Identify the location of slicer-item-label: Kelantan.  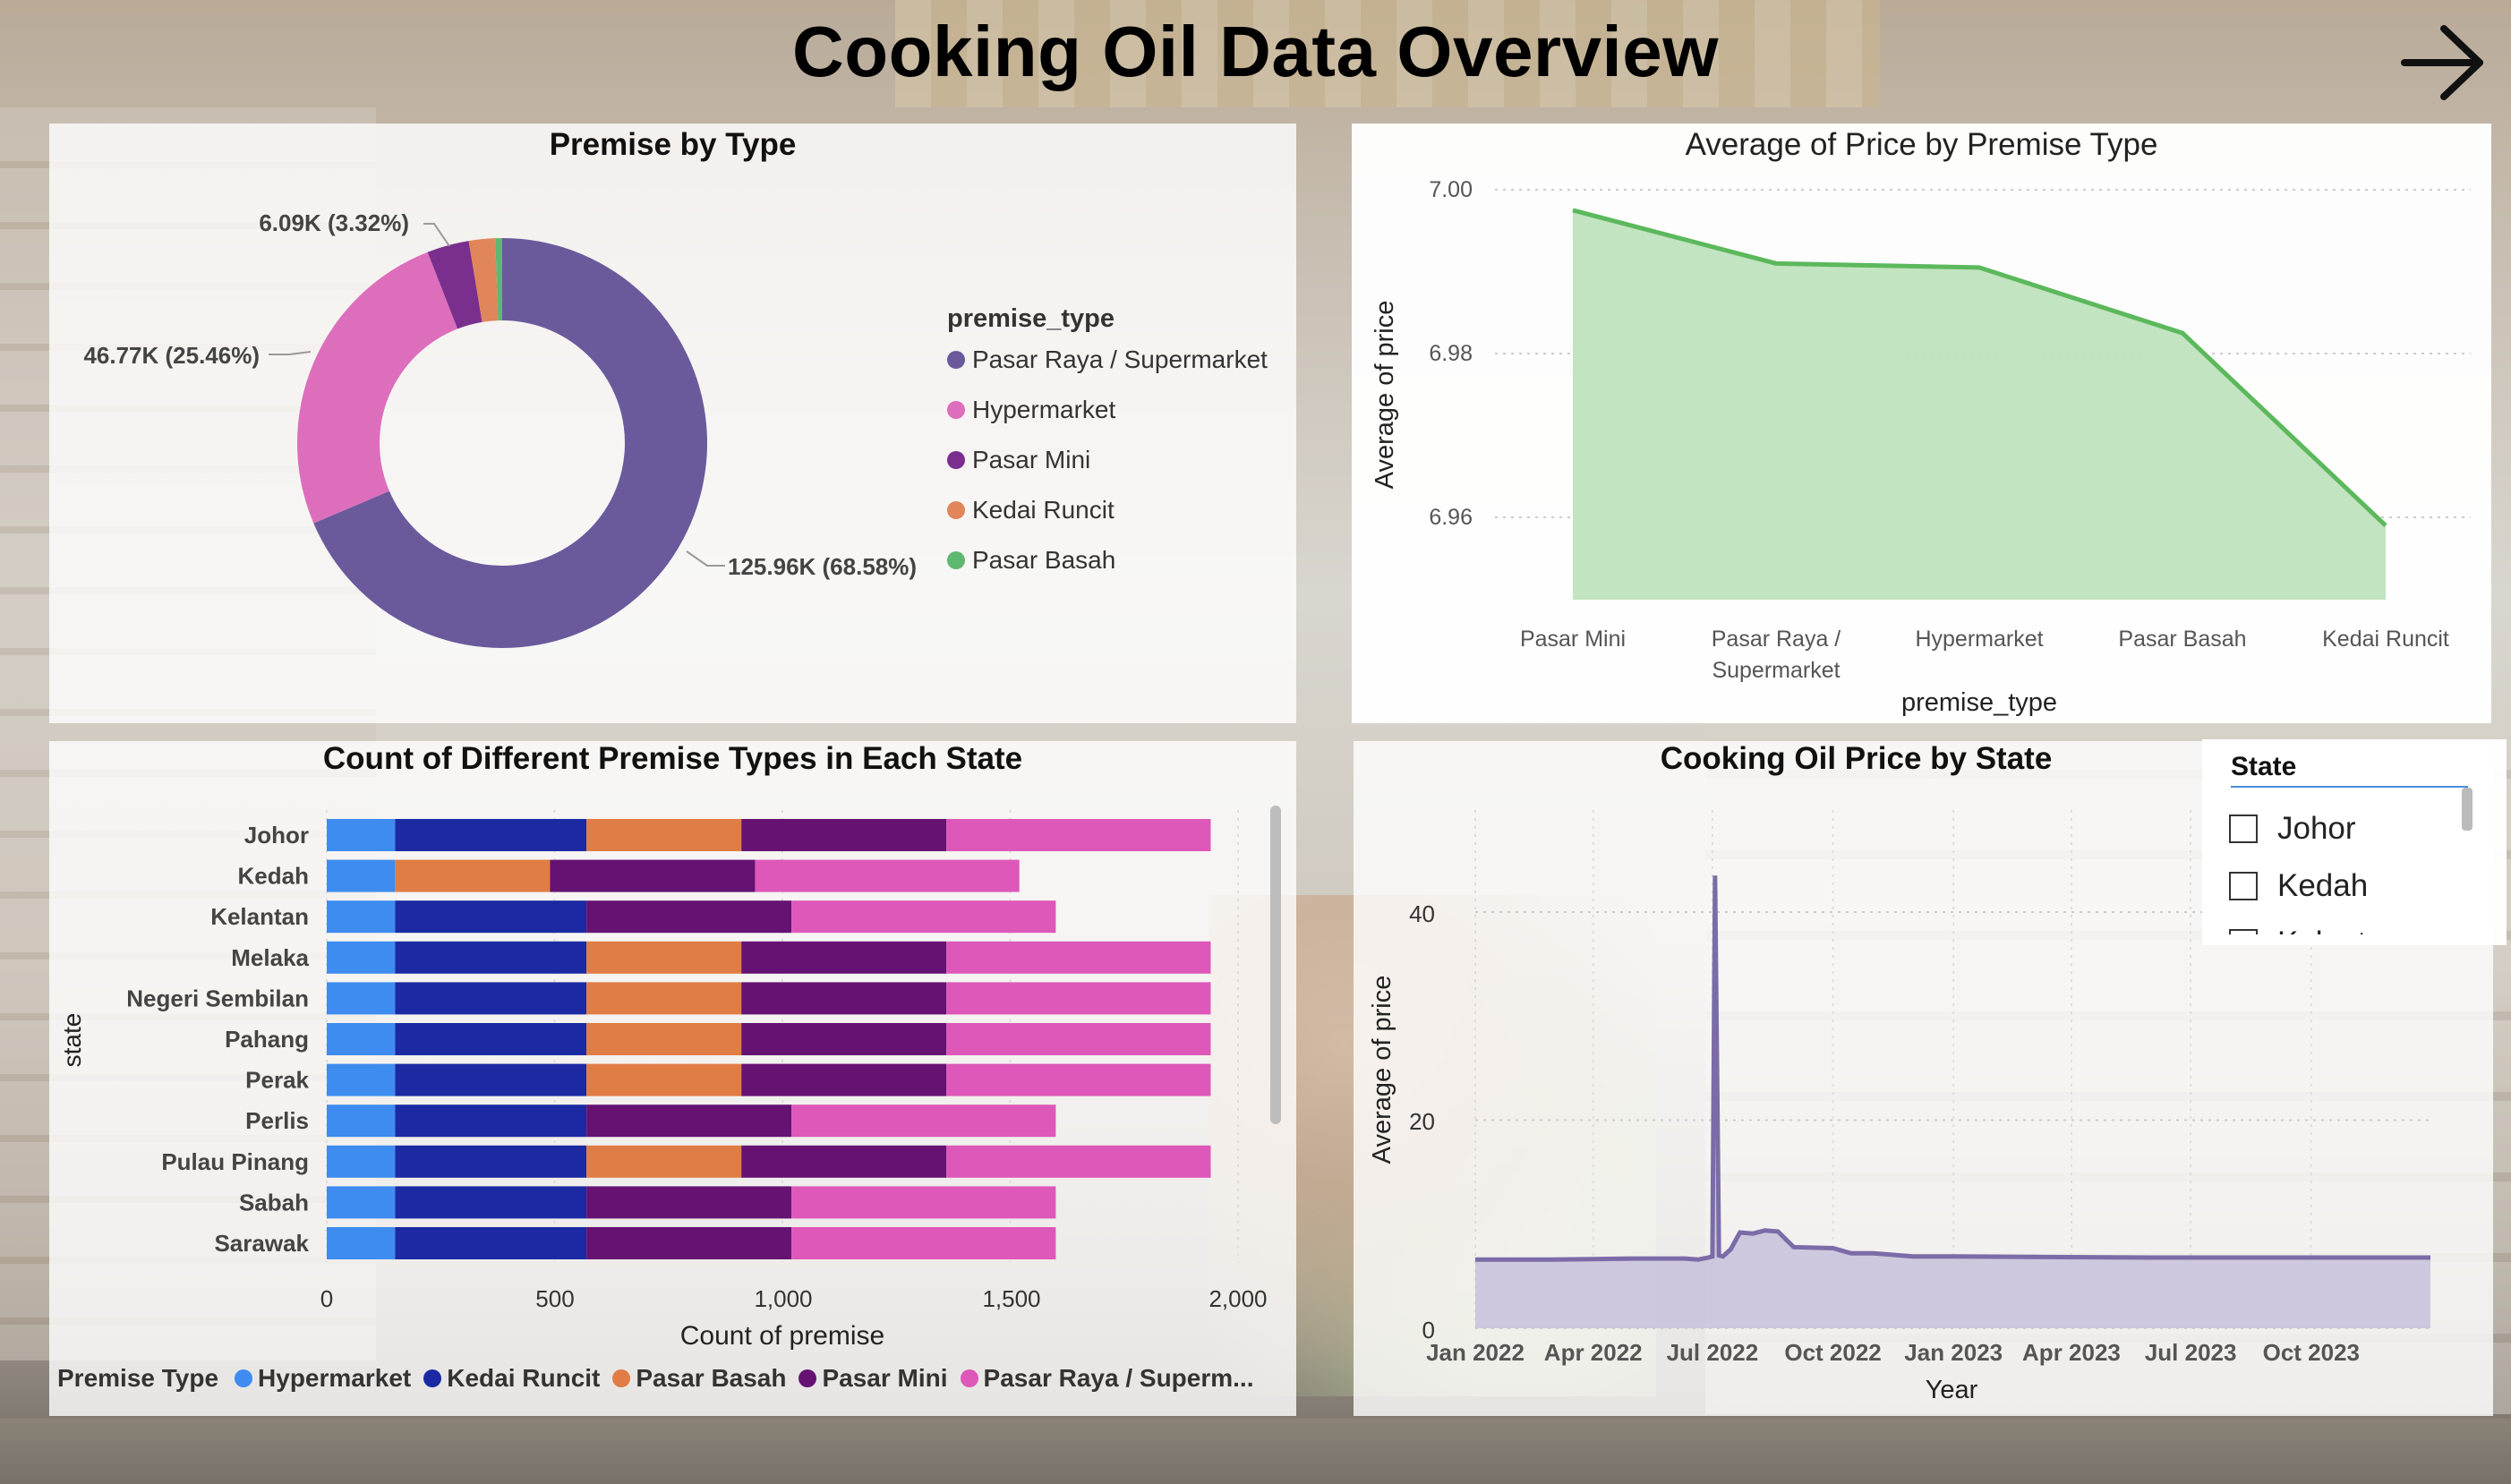
(2339, 929).